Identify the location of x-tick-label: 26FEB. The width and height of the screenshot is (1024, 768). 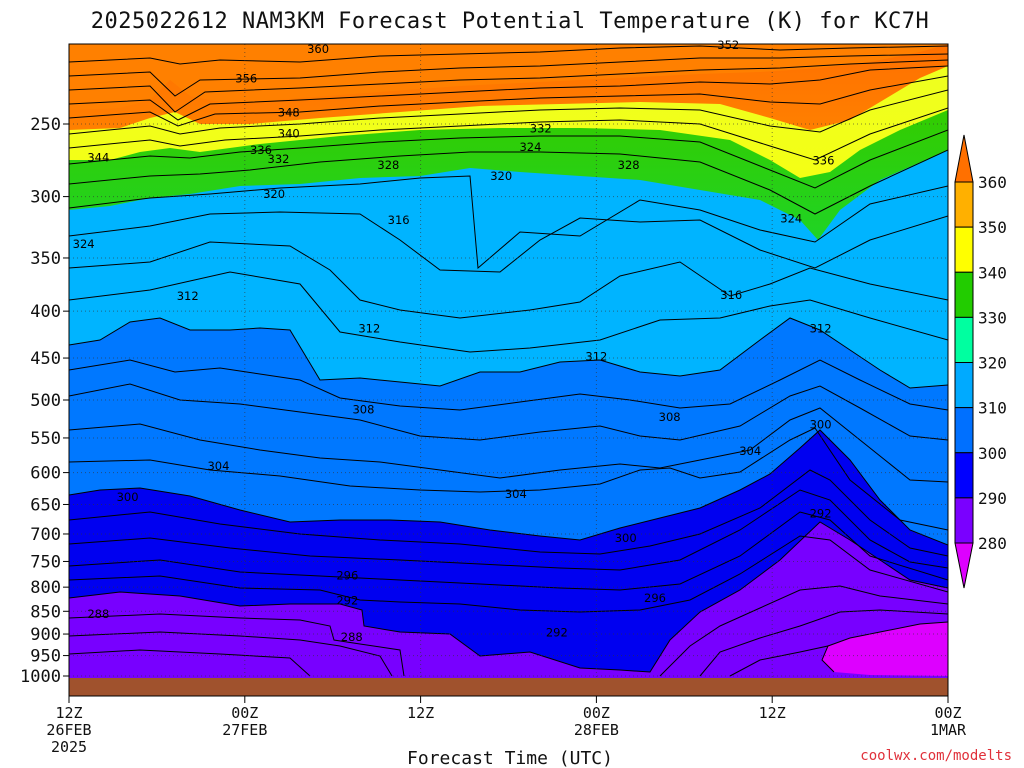
(68, 730).